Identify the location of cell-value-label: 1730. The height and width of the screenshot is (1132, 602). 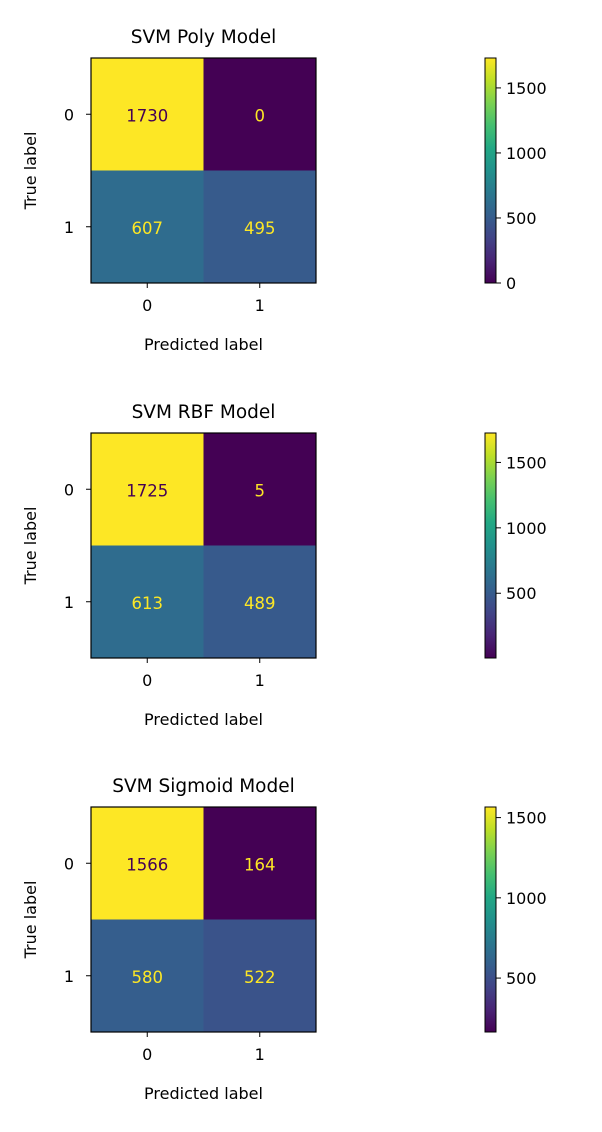
(147, 115).